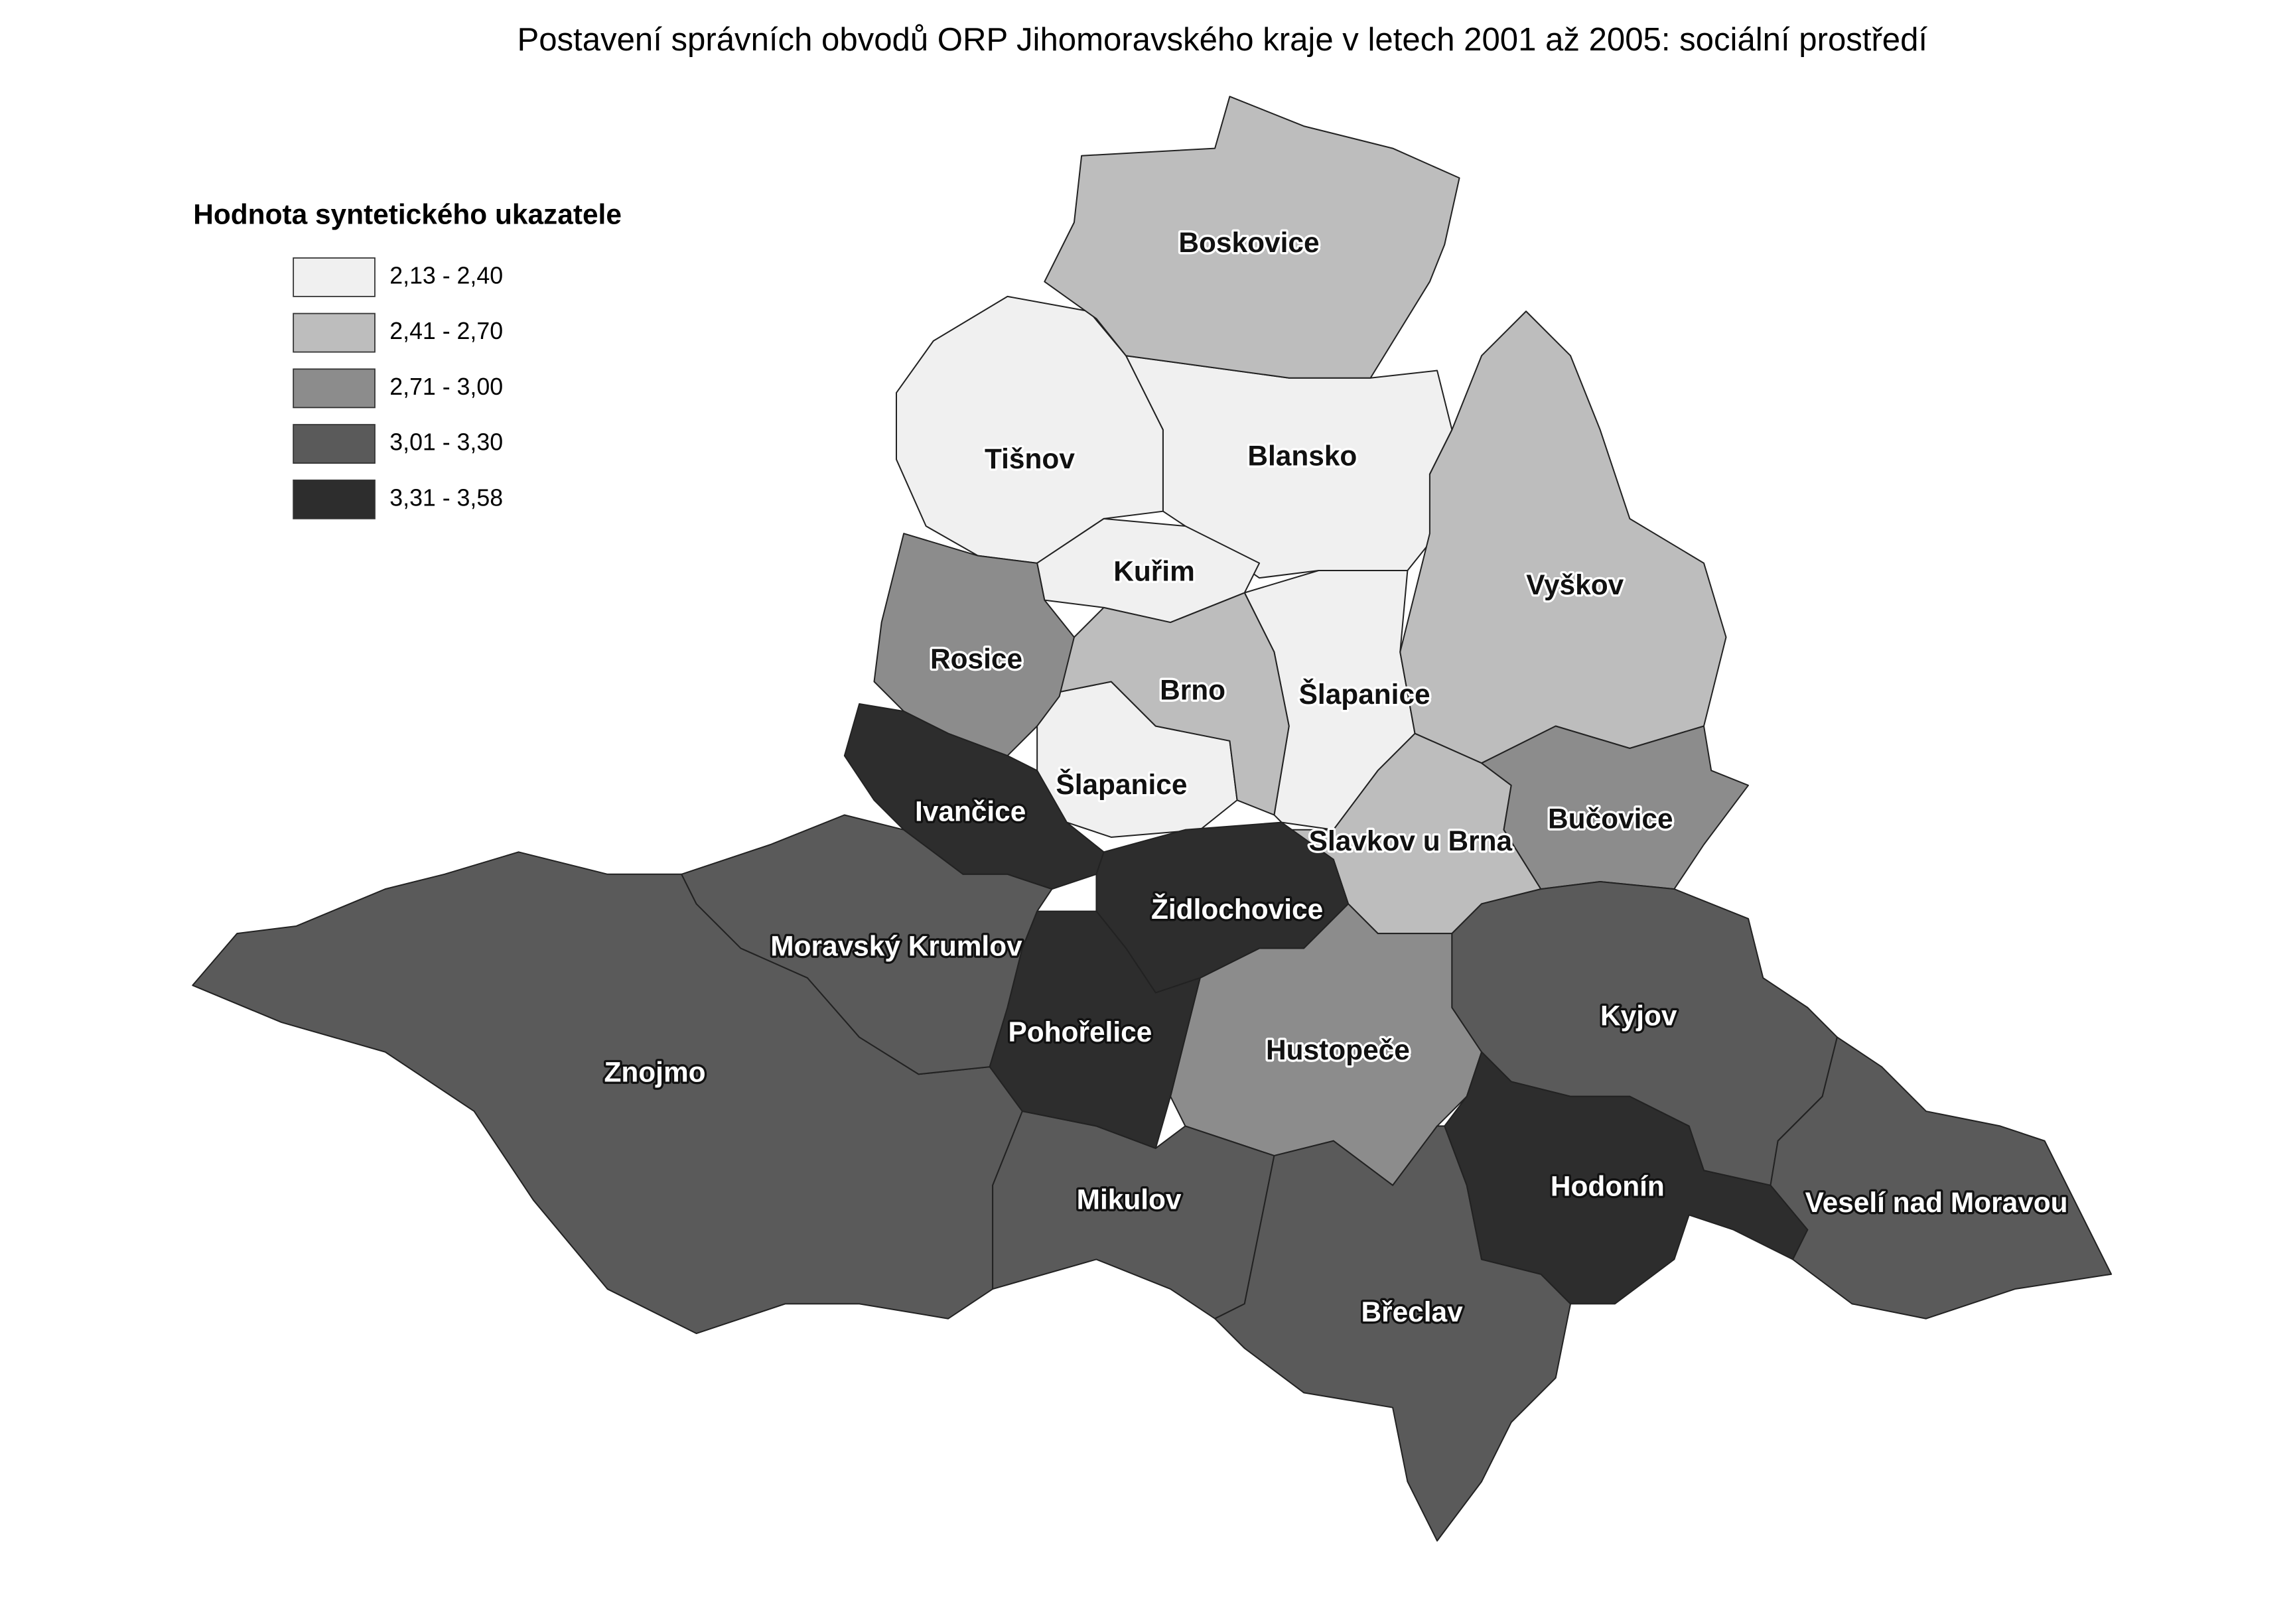  What do you see at coordinates (976, 658) in the screenshot?
I see `region-label: Rosice` at bounding box center [976, 658].